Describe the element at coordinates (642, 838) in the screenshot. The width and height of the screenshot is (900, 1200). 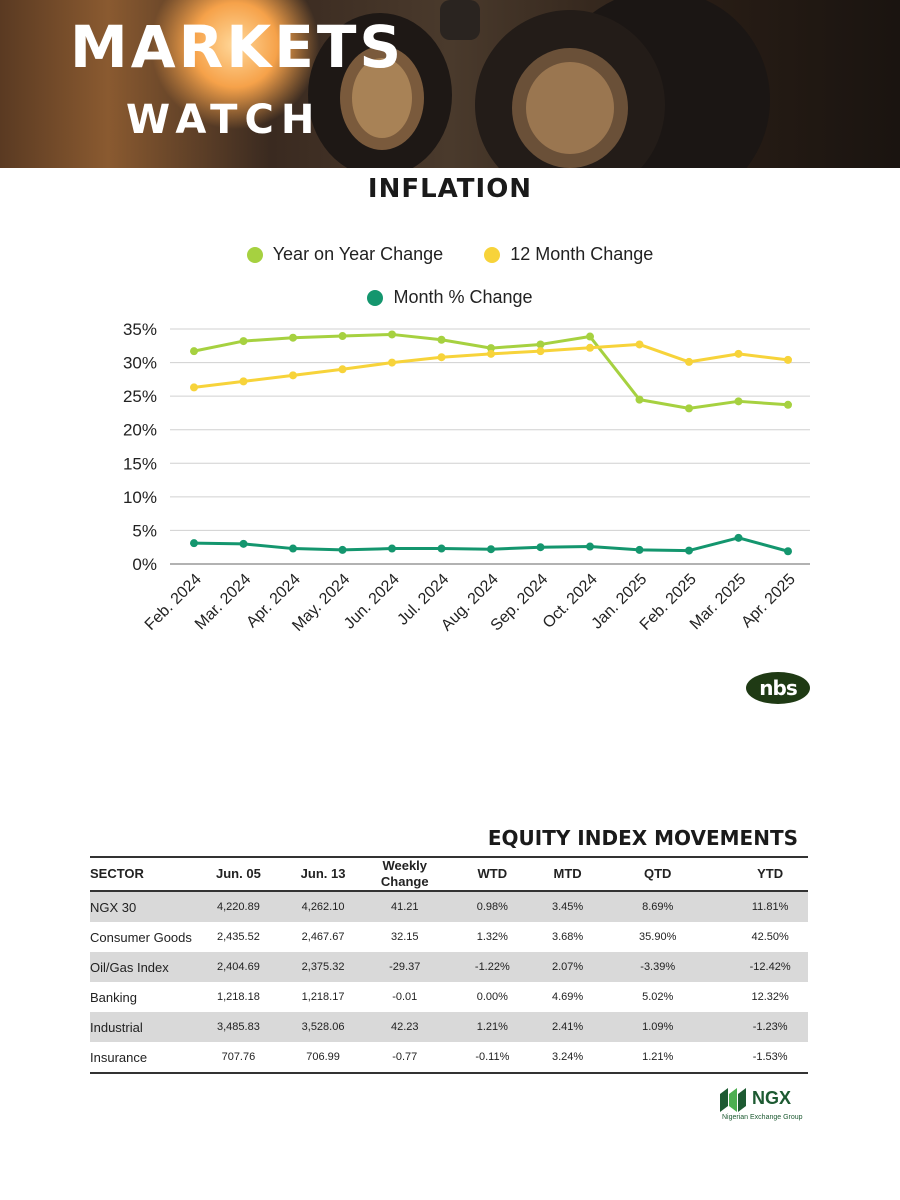
I see `equity-table-title: EQUITY INDEX MOVEMENTS` at that location.